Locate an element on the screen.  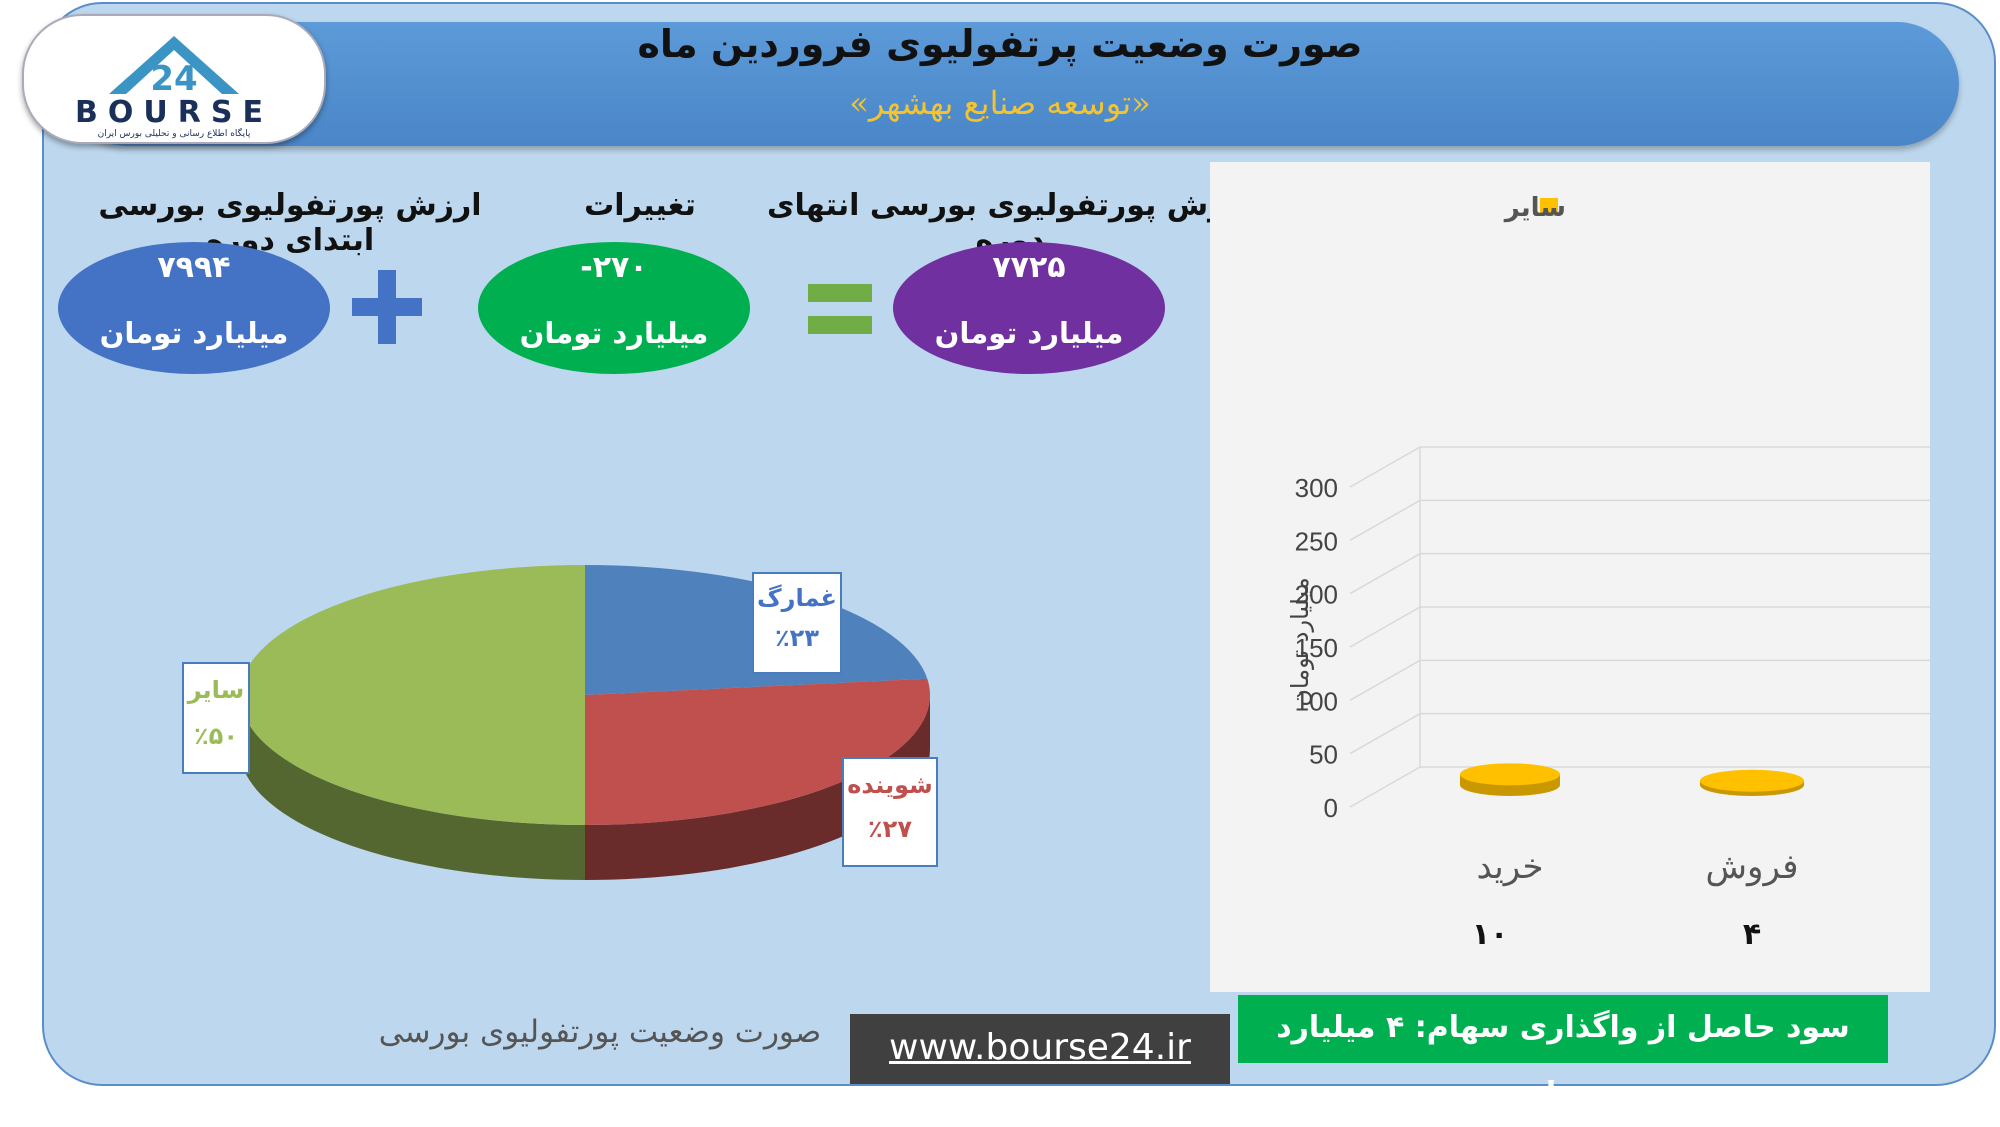
start-value-unit: میلیارد تومان is located at coordinates (194, 333).